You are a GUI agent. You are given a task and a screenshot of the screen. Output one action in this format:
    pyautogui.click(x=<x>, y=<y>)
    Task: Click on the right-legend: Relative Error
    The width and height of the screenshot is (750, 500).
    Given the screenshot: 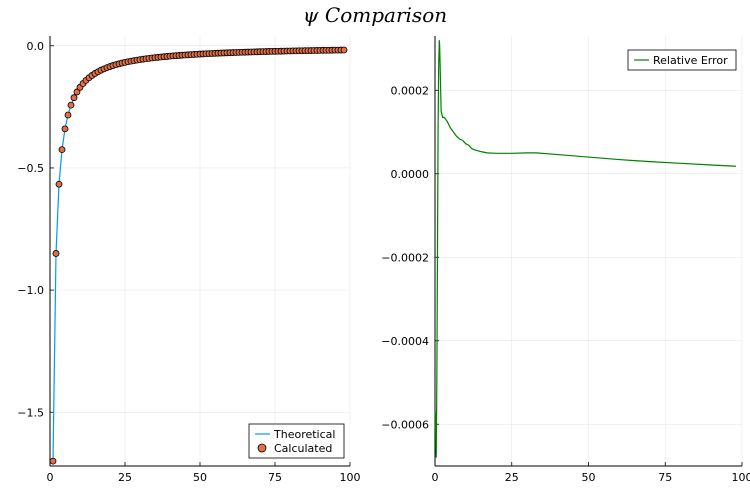 What is the action you would take?
    pyautogui.click(x=682, y=60)
    